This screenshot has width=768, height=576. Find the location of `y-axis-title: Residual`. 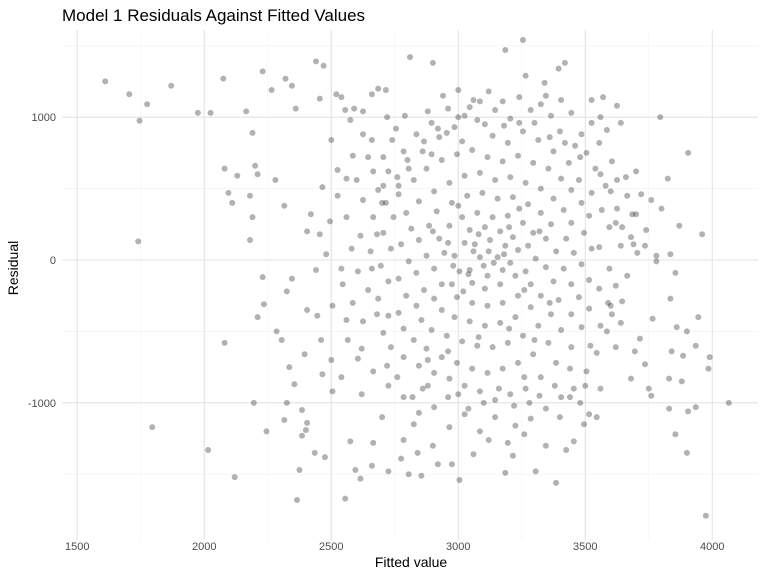

y-axis-title: Residual is located at coordinates (13, 268).